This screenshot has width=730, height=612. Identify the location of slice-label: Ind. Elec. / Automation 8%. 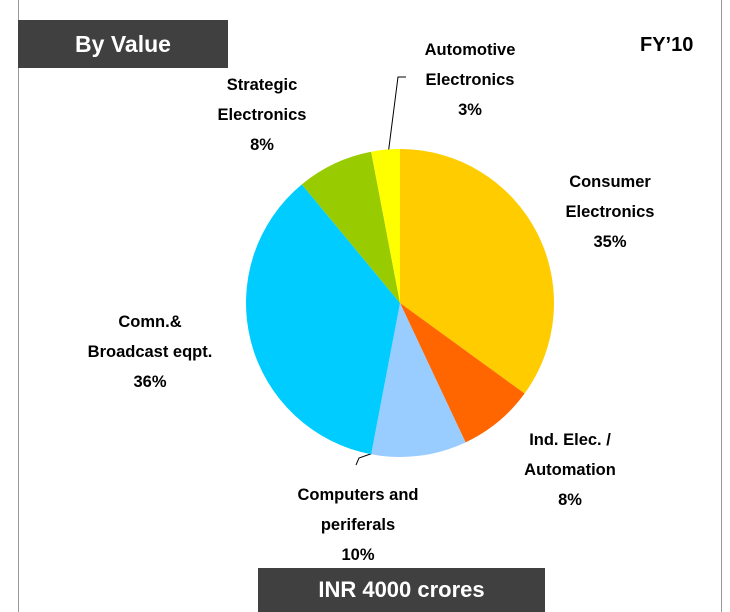
(570, 470).